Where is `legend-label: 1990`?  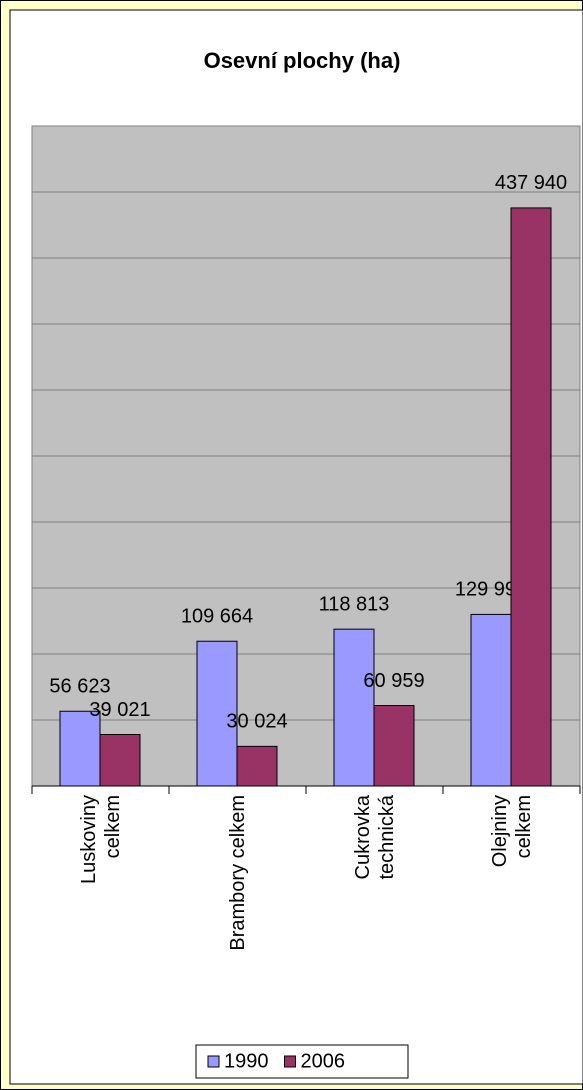 legend-label: 1990 is located at coordinates (246, 1061).